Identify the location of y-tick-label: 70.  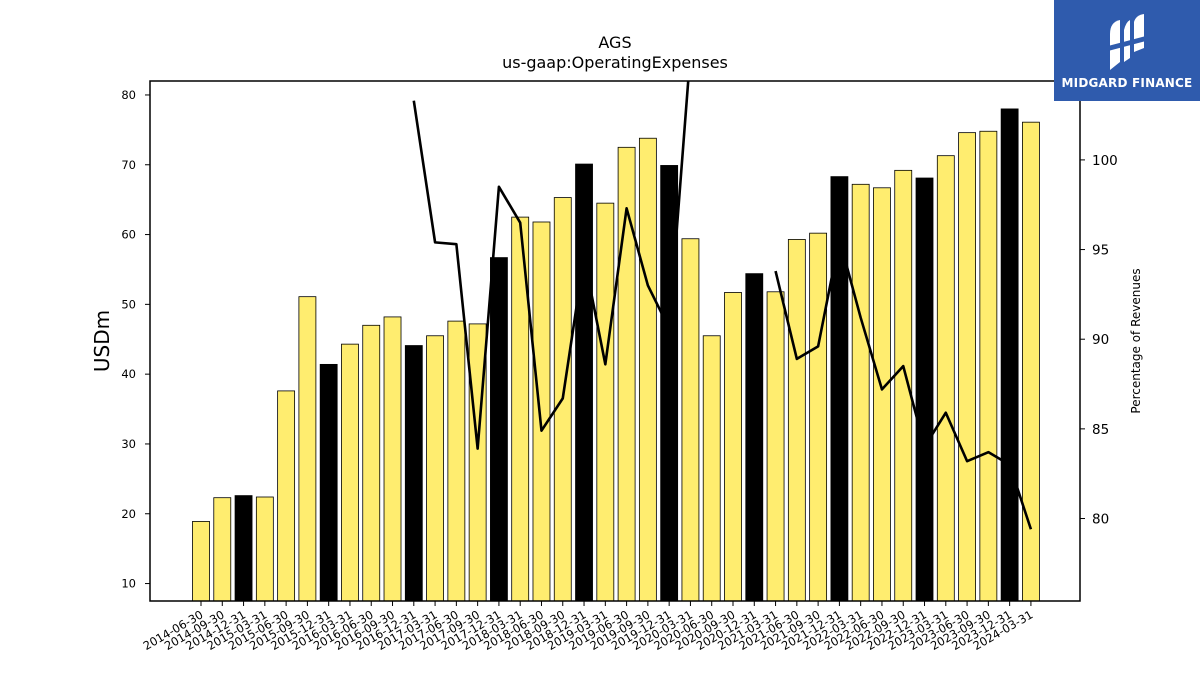
(128, 165).